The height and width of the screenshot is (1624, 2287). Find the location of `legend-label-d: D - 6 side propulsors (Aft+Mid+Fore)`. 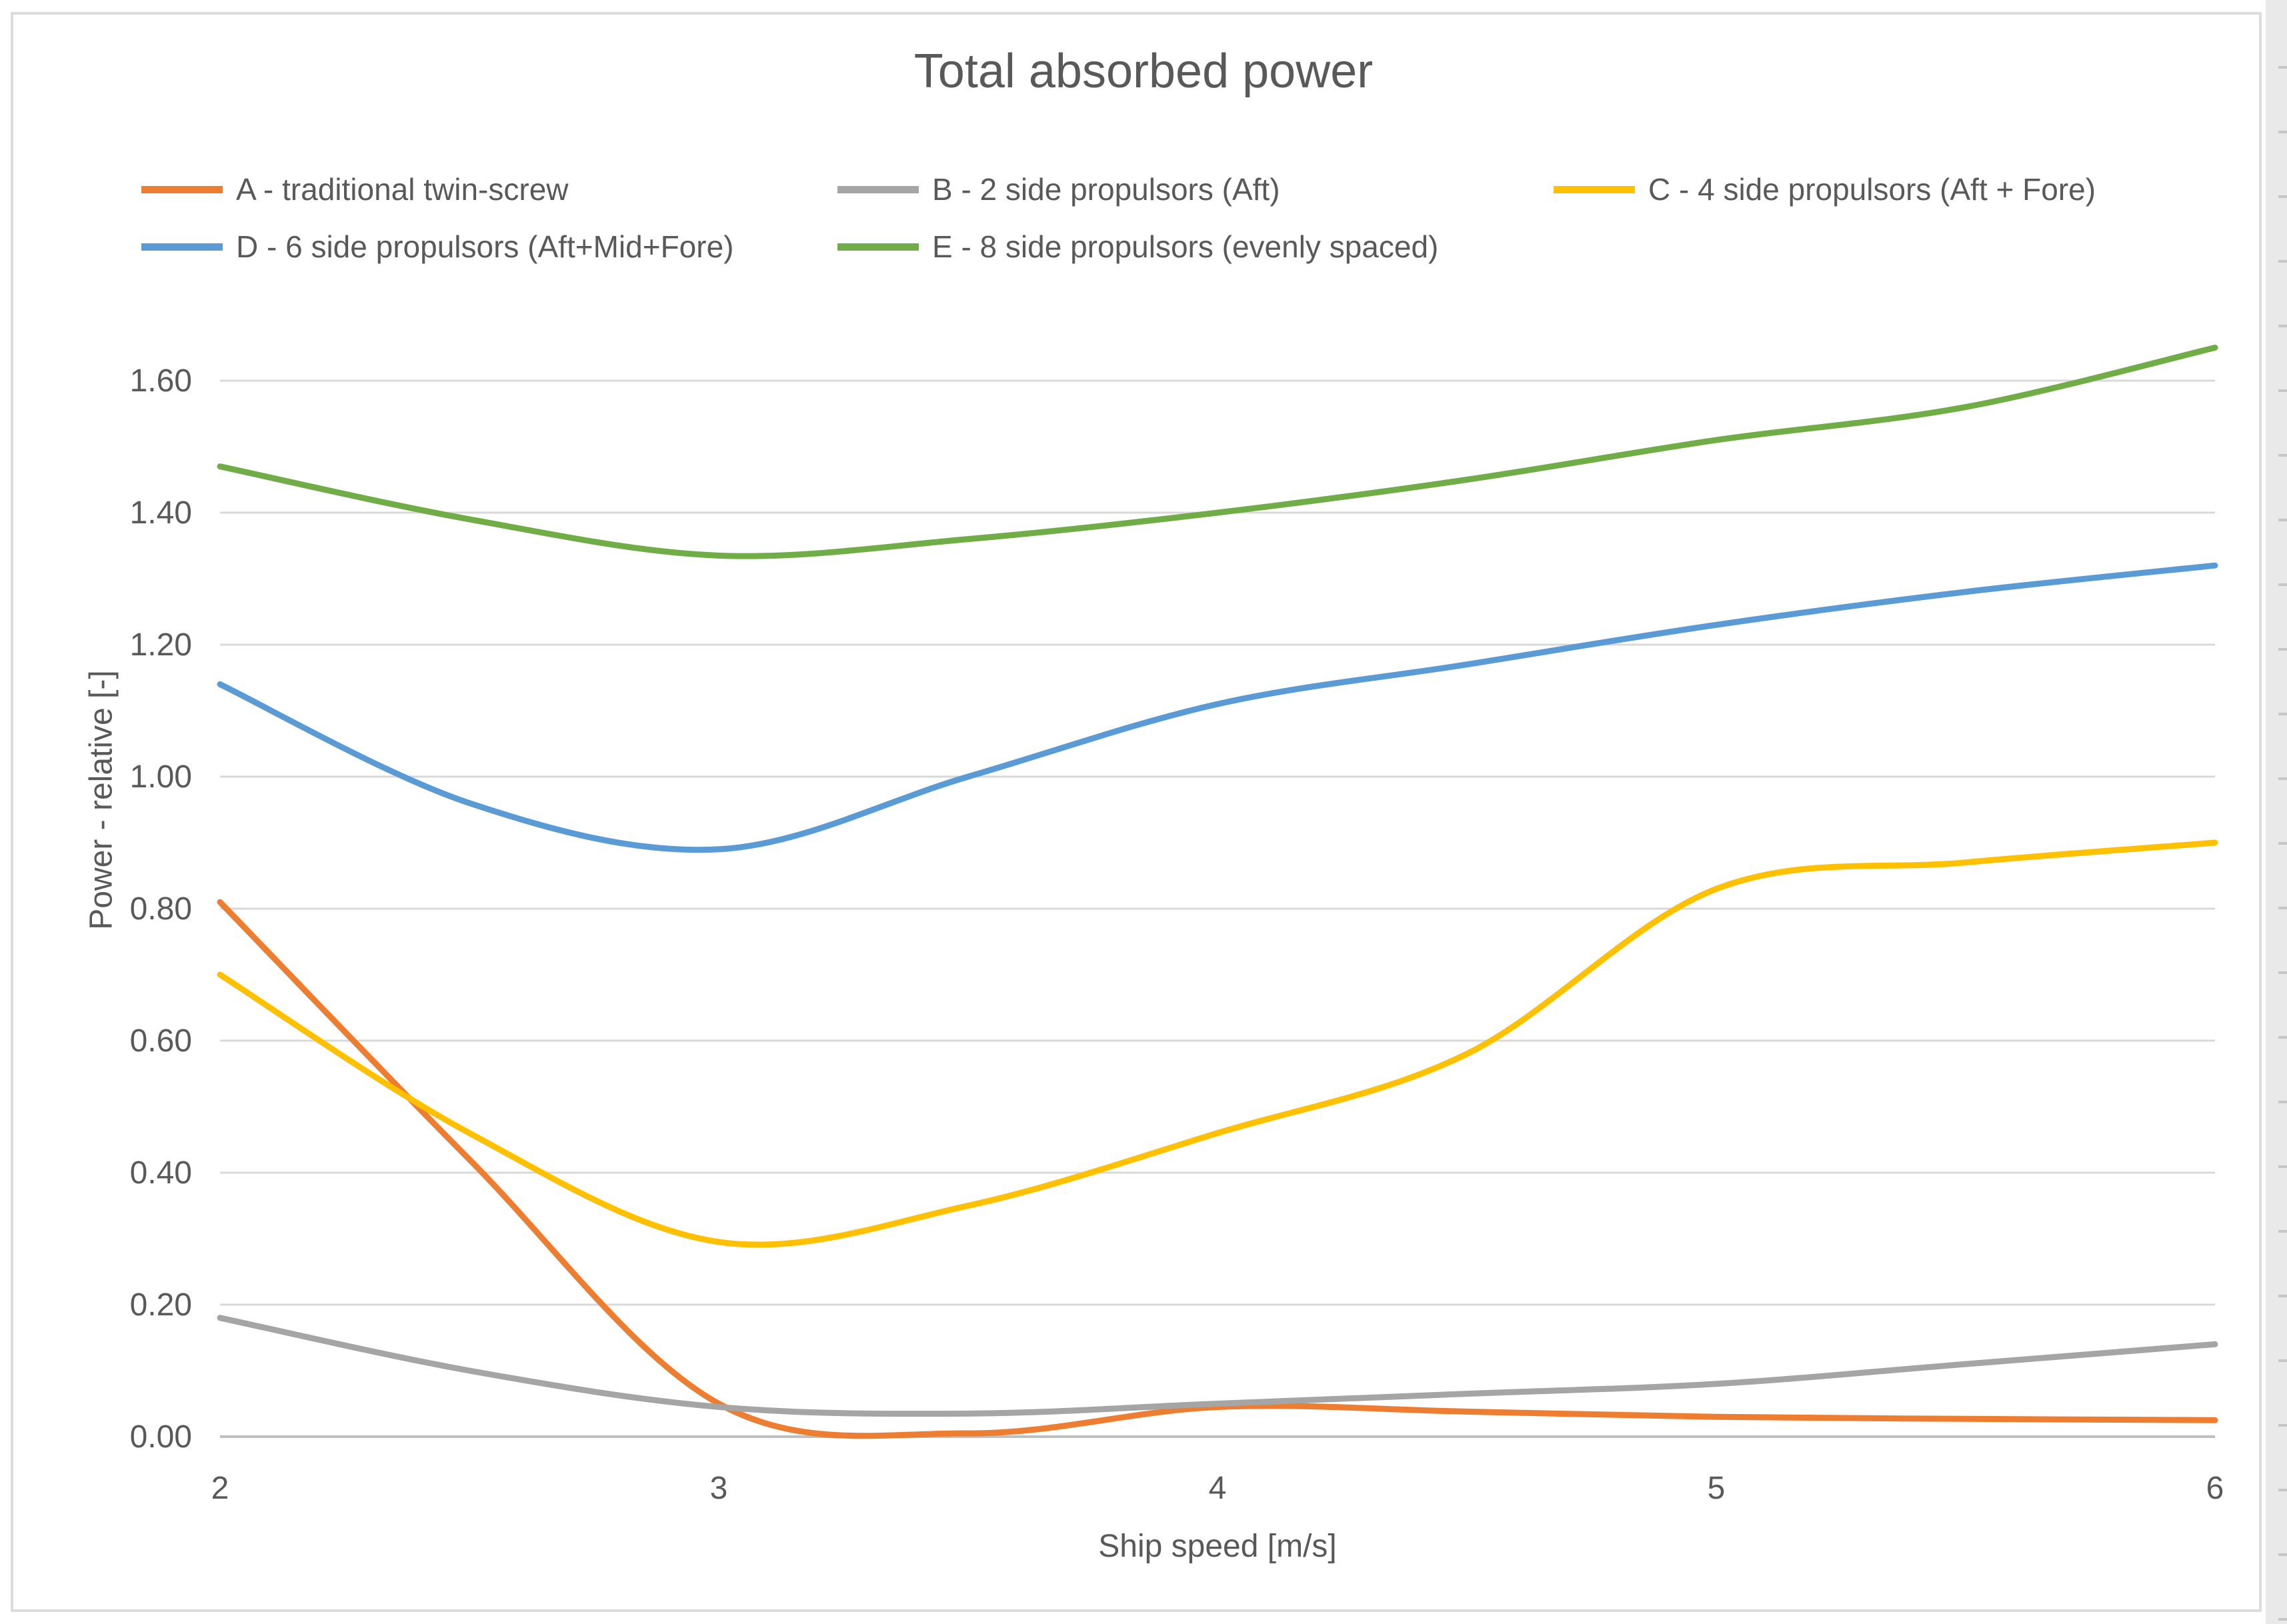

legend-label-d: D - 6 side propulsors (Aft+Mid+Fore) is located at coordinates (485, 246).